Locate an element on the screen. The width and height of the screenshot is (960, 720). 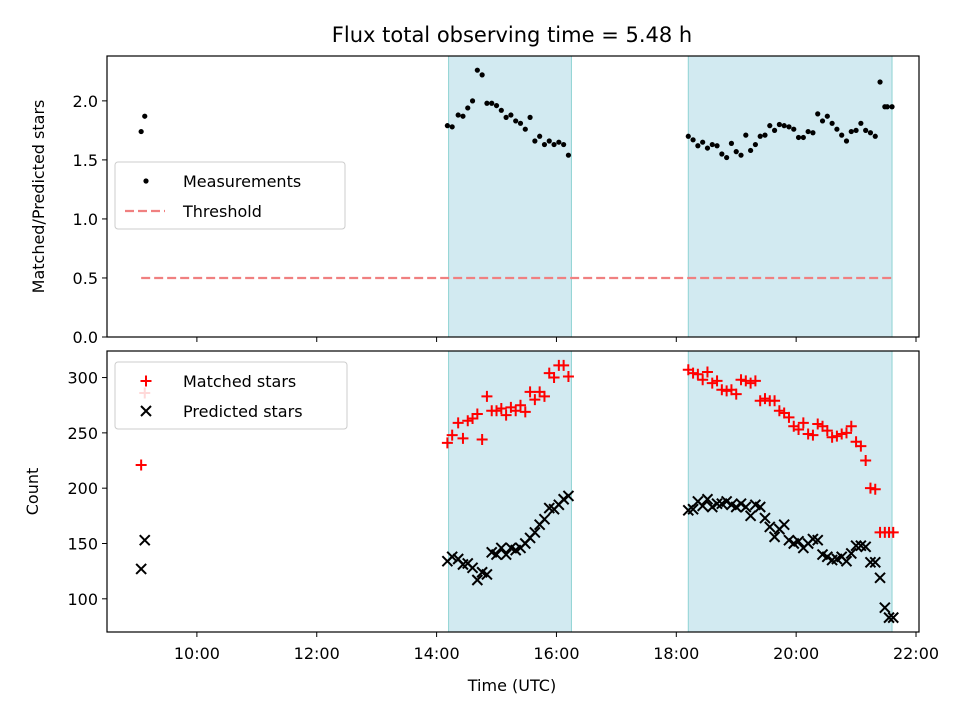
y-tick-label: 1.0 is located at coordinates (85, 219).